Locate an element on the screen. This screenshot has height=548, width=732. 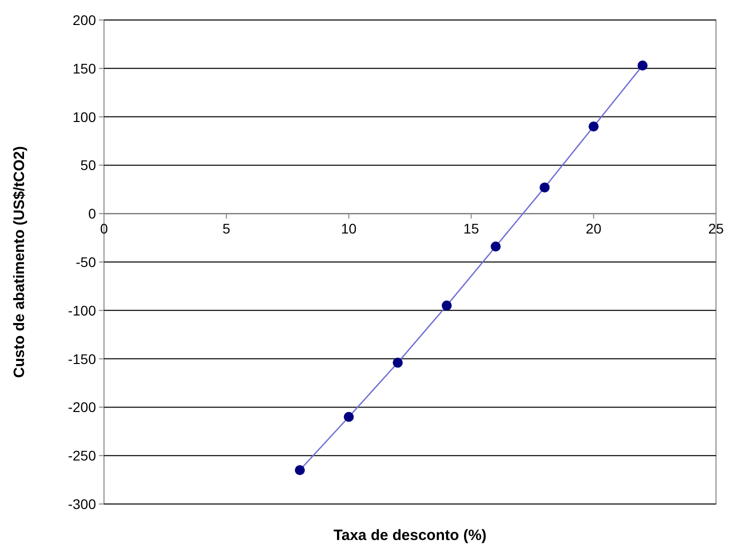
y-tick-label: -50 is located at coordinates (86, 262).